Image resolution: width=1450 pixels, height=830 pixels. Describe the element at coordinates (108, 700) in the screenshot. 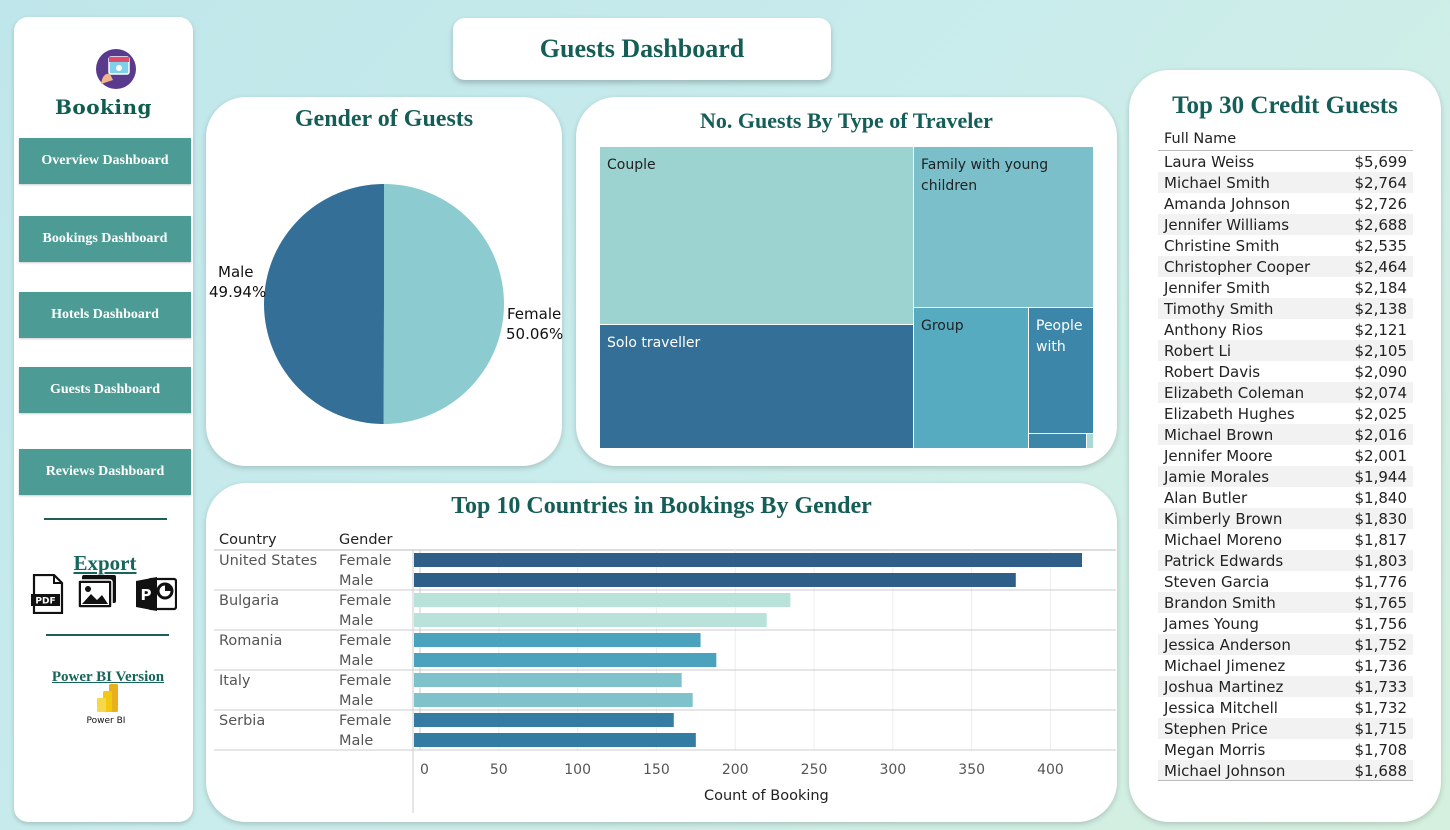

I see `powerbi-logo-icon` at that location.